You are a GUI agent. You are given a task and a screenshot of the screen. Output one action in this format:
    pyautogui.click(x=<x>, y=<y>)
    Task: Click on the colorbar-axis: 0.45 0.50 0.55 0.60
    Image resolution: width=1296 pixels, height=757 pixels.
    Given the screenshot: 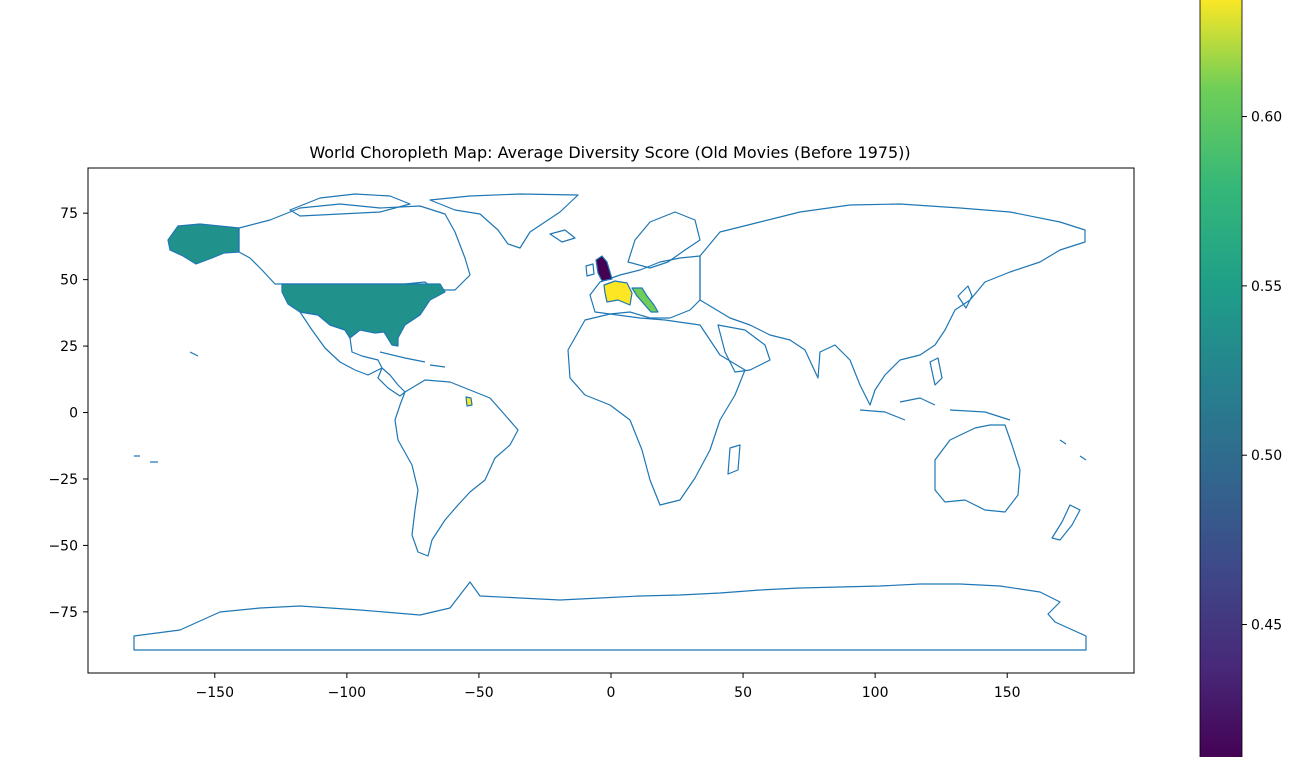 What is the action you would take?
    pyautogui.click(x=1262, y=372)
    